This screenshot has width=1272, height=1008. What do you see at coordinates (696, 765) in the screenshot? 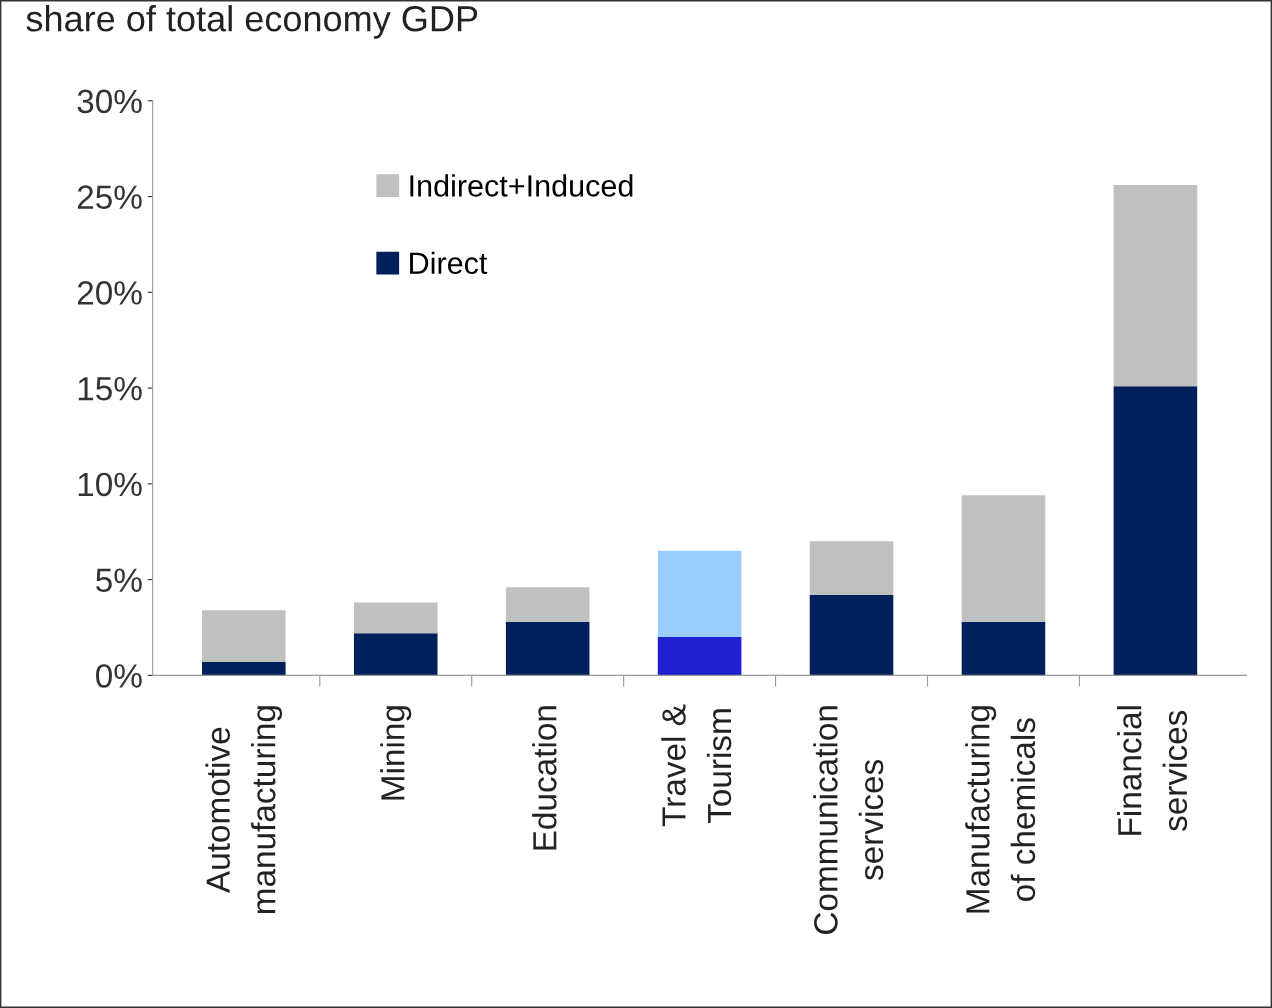
I see `x-tick-label: Travel & Tourism` at bounding box center [696, 765].